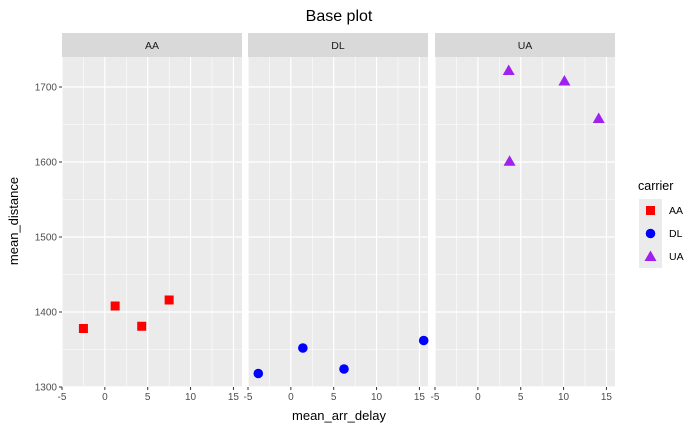  What do you see at coordinates (676, 211) in the screenshot?
I see `legend-label: AA` at bounding box center [676, 211].